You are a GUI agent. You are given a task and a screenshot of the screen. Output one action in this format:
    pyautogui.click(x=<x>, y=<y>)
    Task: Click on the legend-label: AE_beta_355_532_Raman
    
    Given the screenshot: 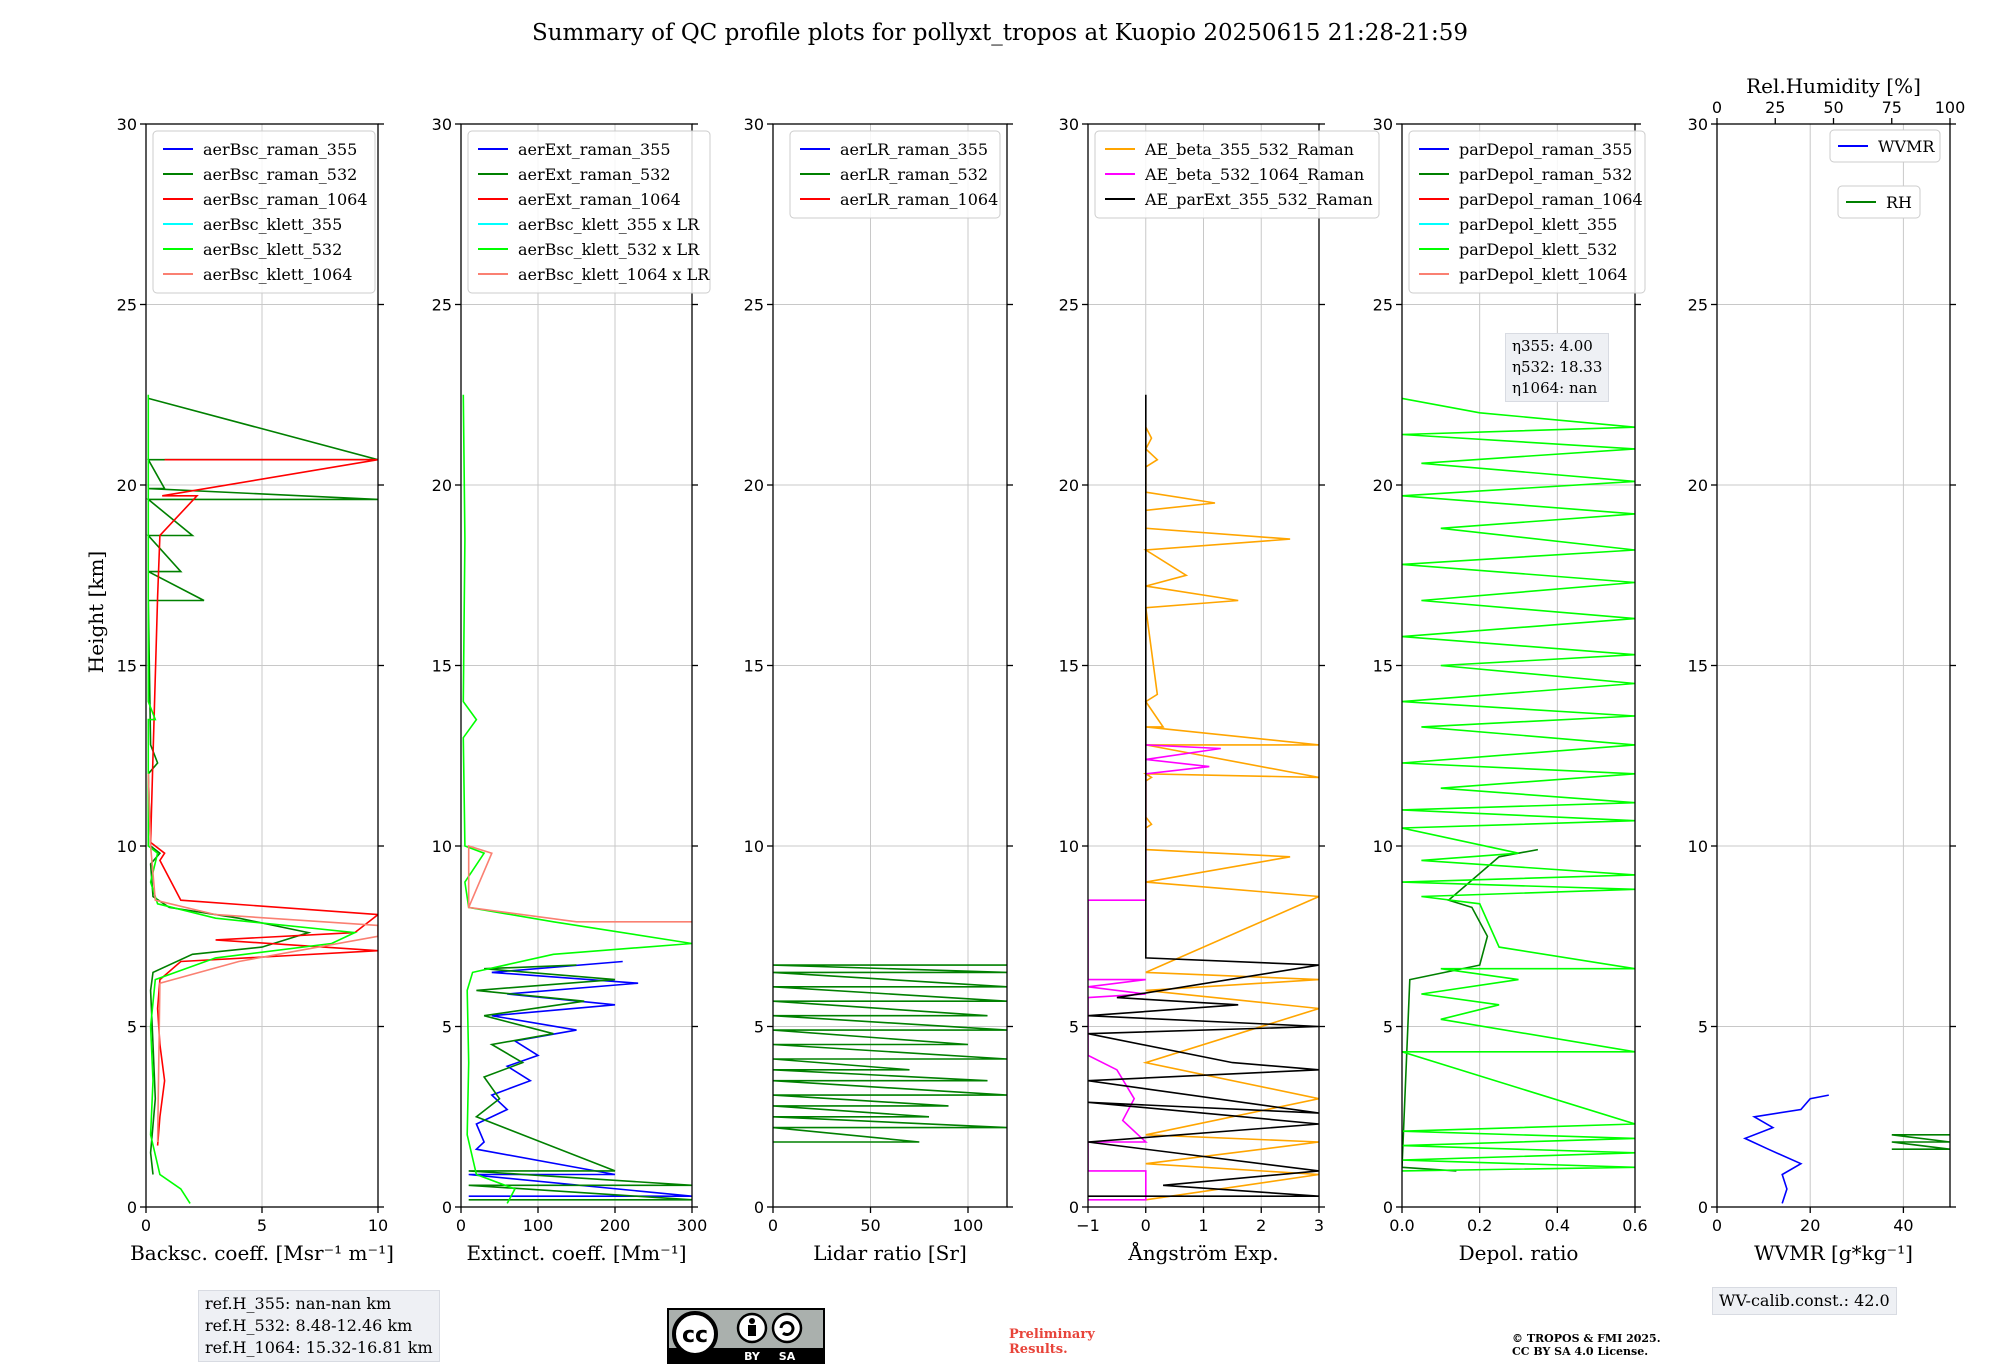 What is the action you would take?
    pyautogui.click(x=1249, y=149)
    